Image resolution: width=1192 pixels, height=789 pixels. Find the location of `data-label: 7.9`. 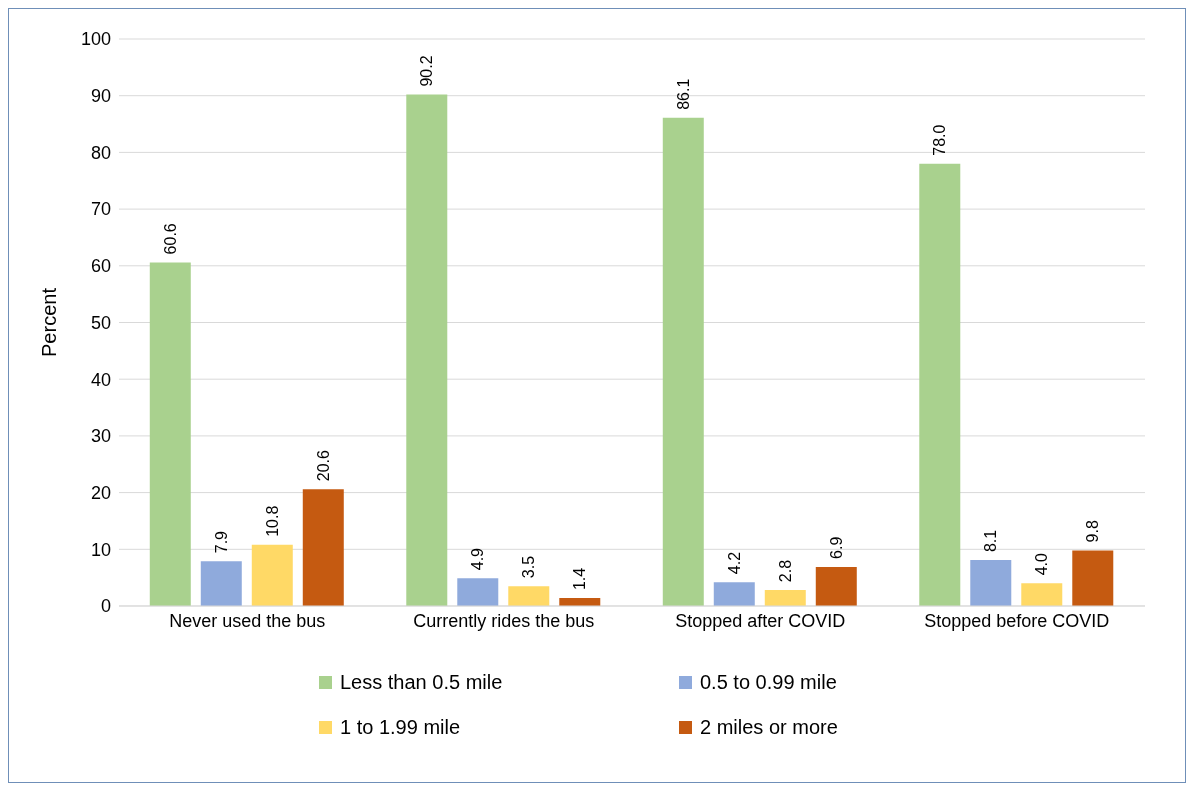

data-label: 7.9 is located at coordinates (221, 542).